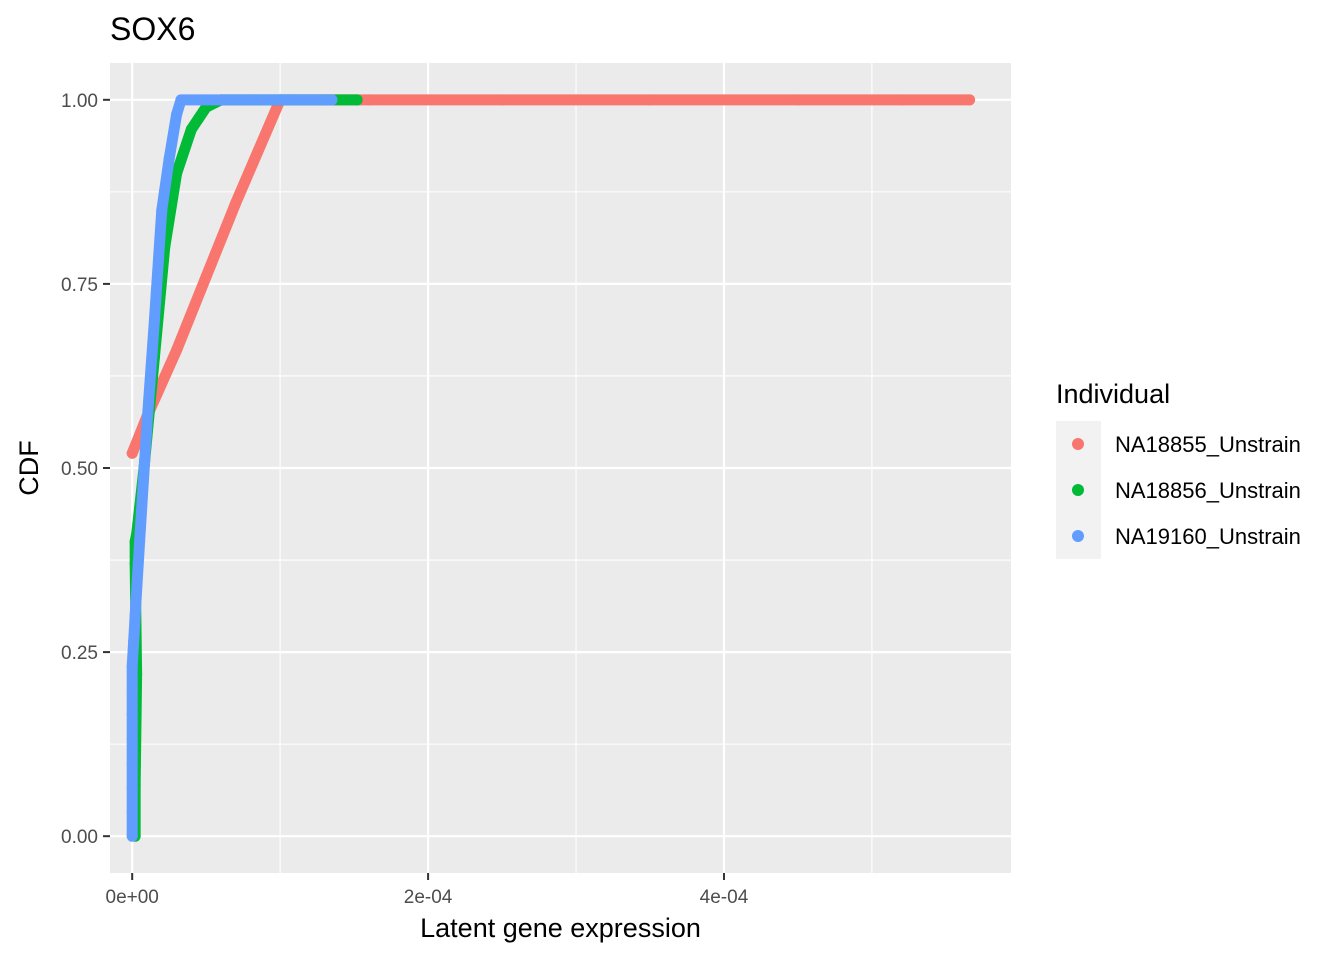 The image size is (1344, 960). Describe the element at coordinates (79, 285) in the screenshot. I see `y-tick-label: 0.75` at that location.